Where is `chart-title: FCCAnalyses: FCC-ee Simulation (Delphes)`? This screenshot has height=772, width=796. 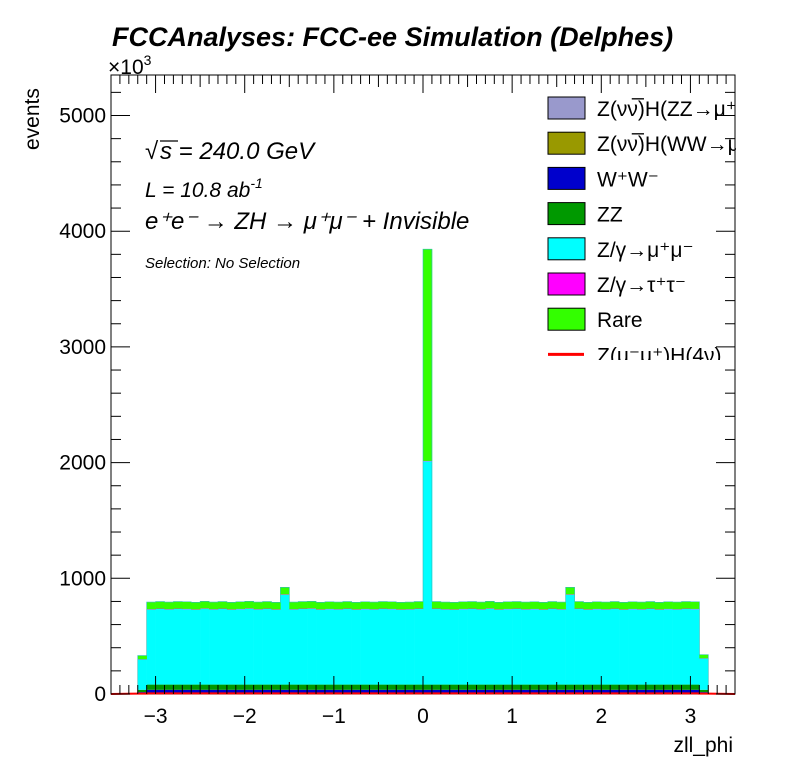 chart-title: FCCAnalyses: FCC-ee Simulation (Delphes) is located at coordinates (392, 37).